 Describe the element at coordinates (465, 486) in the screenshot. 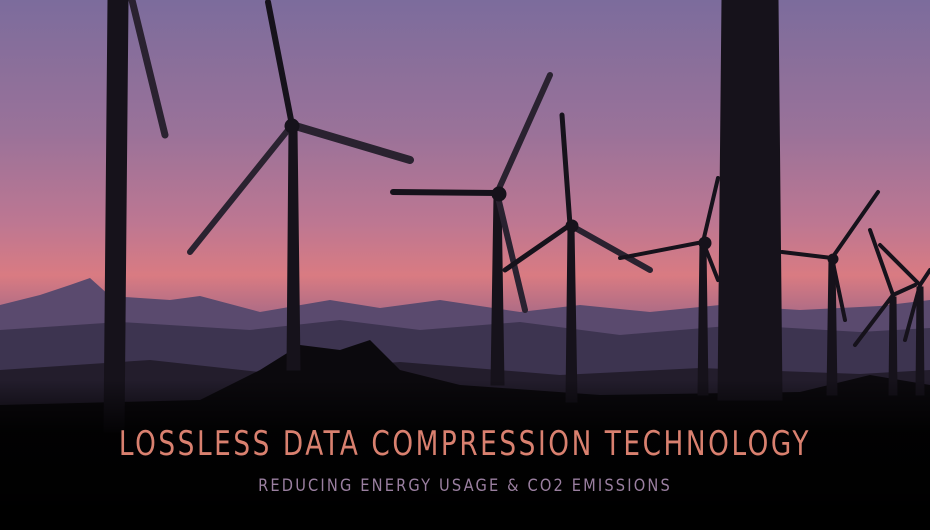

I see `banner-subtitle: REDUCING ENERGY USAGE & CO2 EMISSIONS` at that location.